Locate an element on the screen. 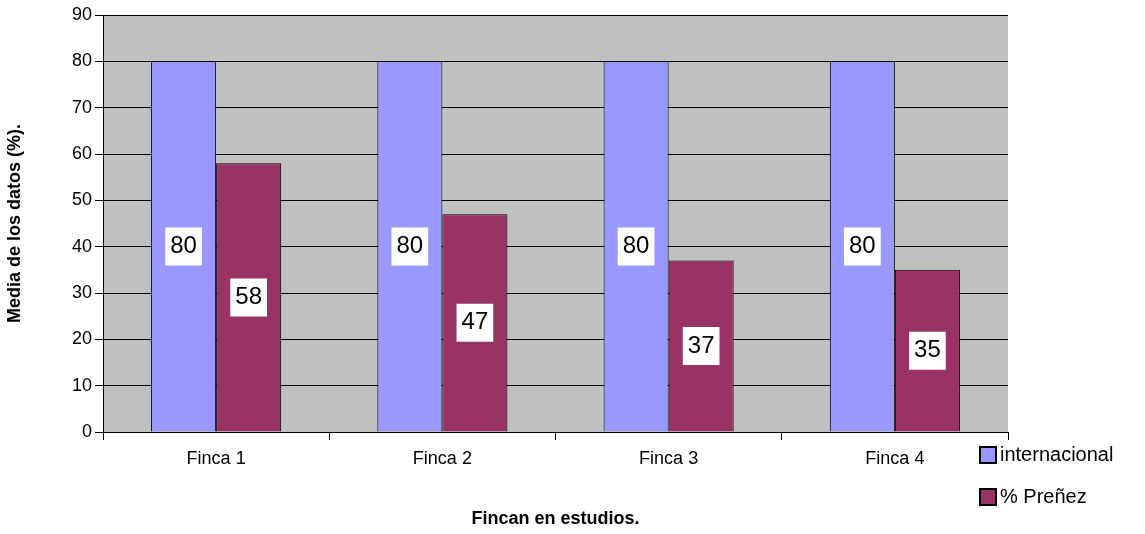 The width and height of the screenshot is (1145, 534). x-tick-label: Finca 3 is located at coordinates (669, 457).